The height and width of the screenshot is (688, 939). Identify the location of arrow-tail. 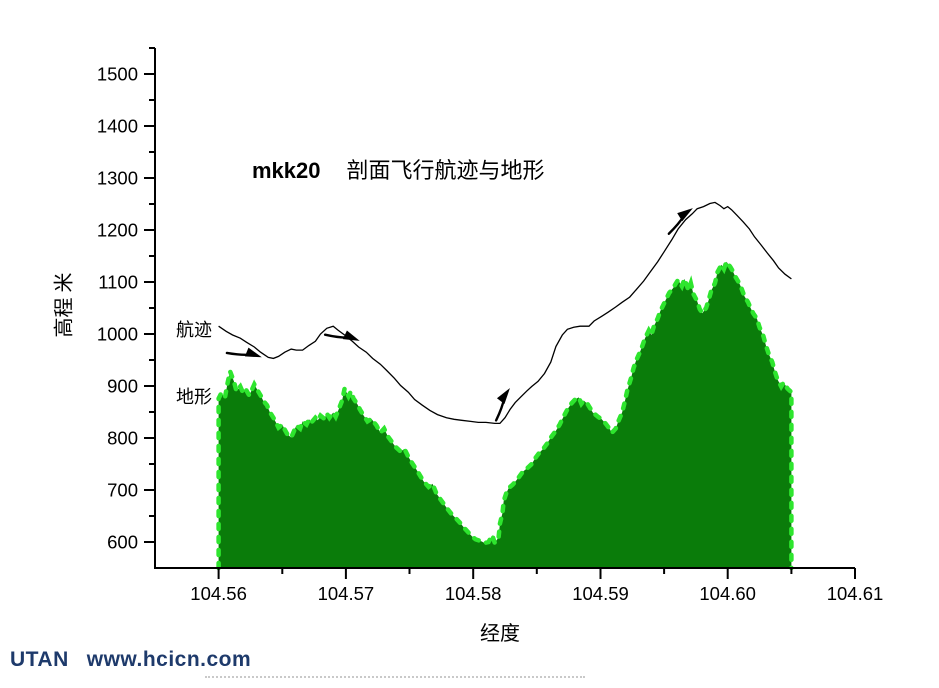
(500, 409).